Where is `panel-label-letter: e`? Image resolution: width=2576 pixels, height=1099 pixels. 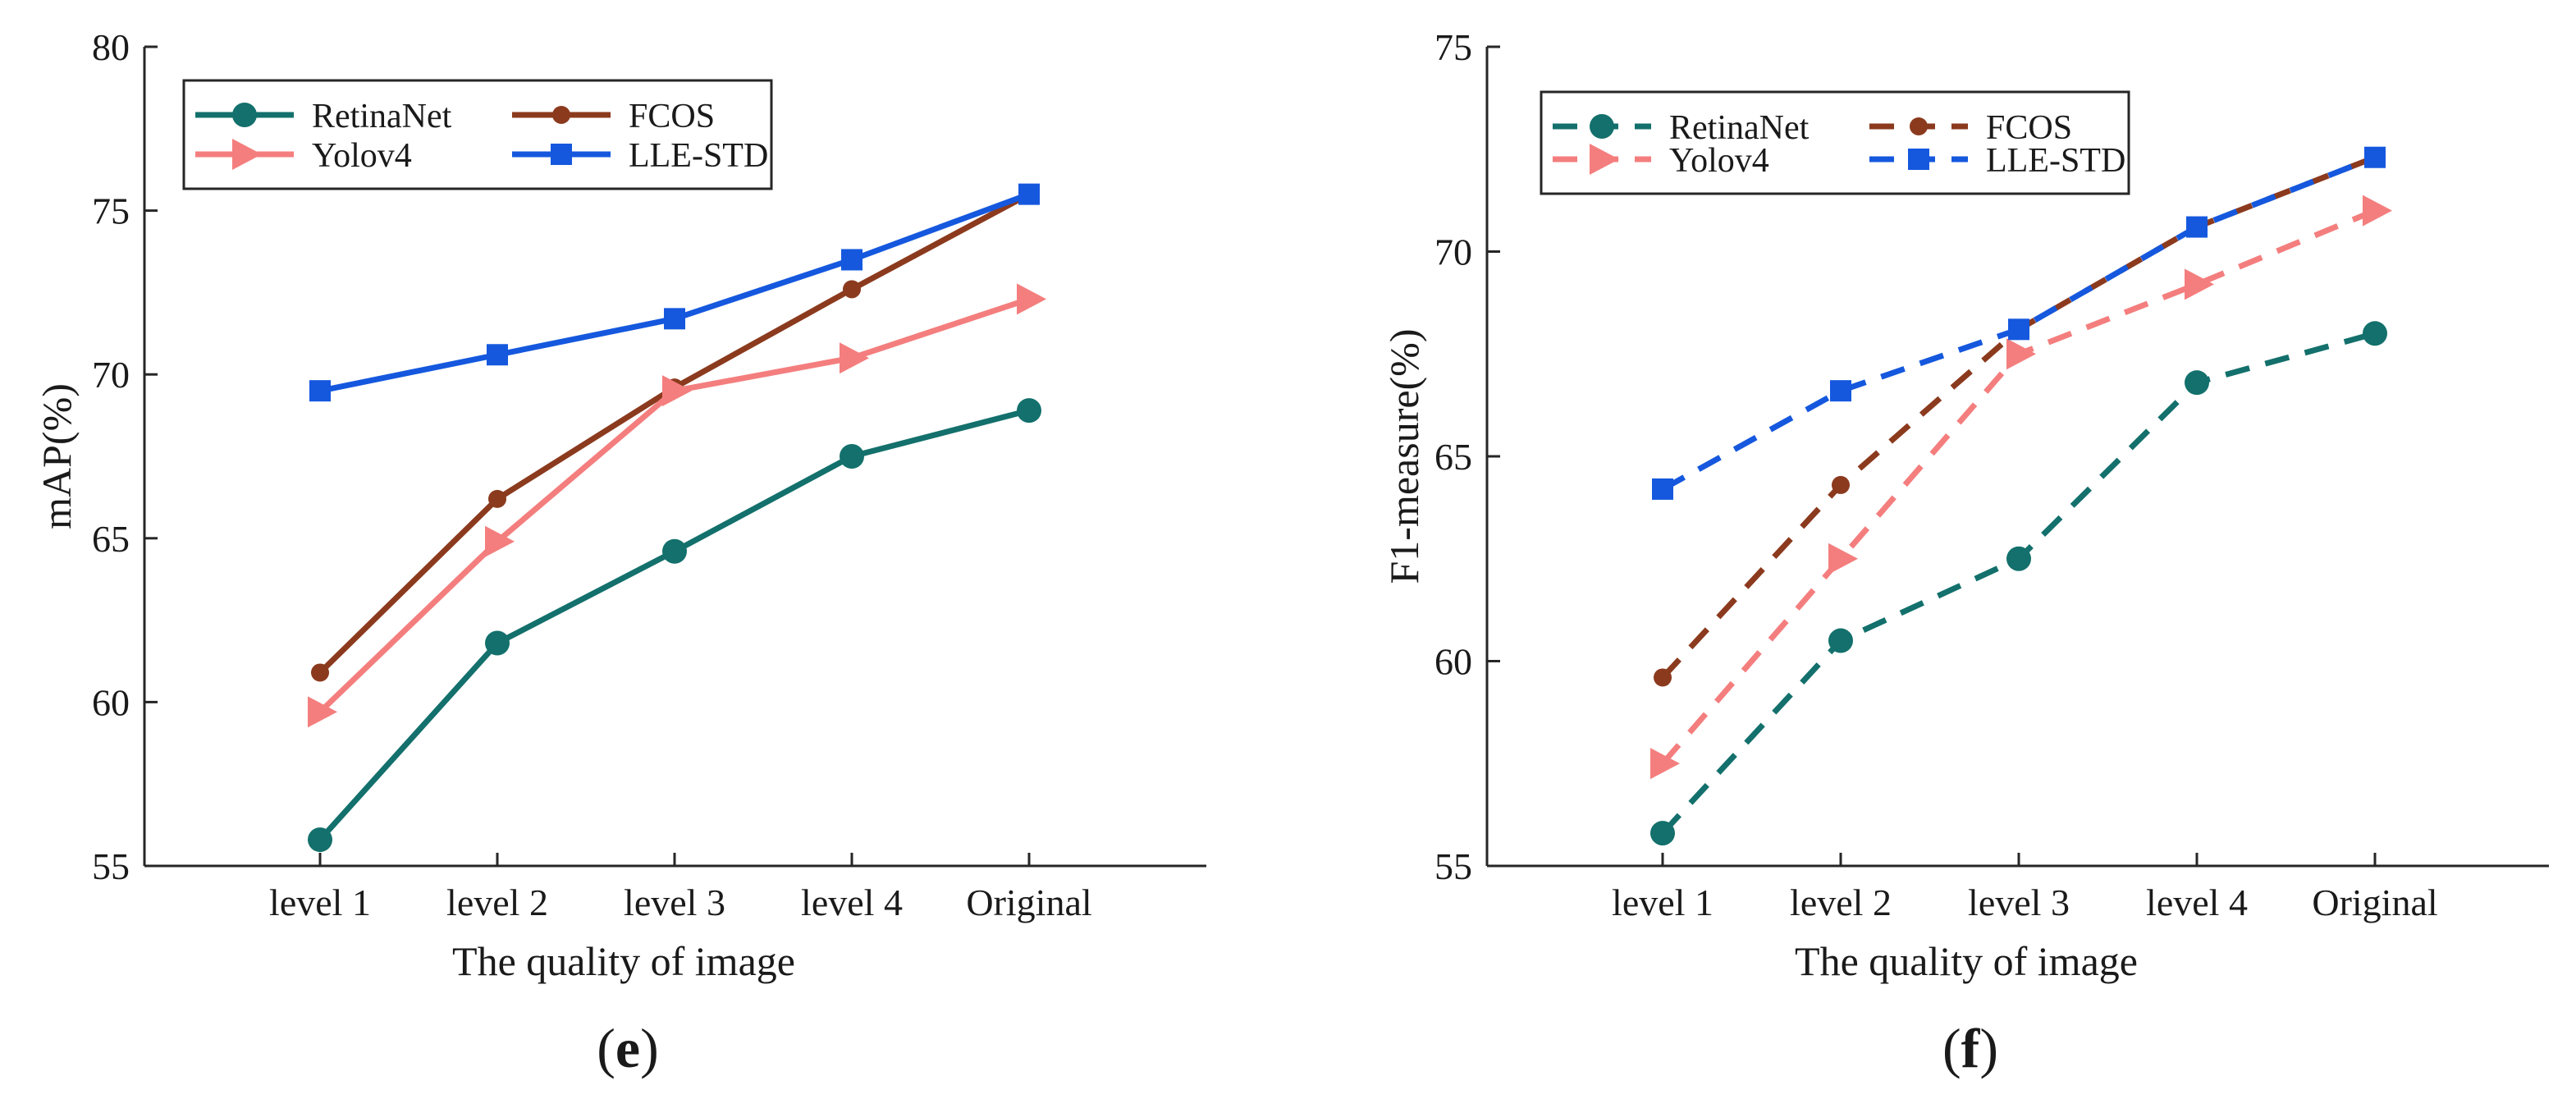
panel-label-letter: e is located at coordinates (627, 1048).